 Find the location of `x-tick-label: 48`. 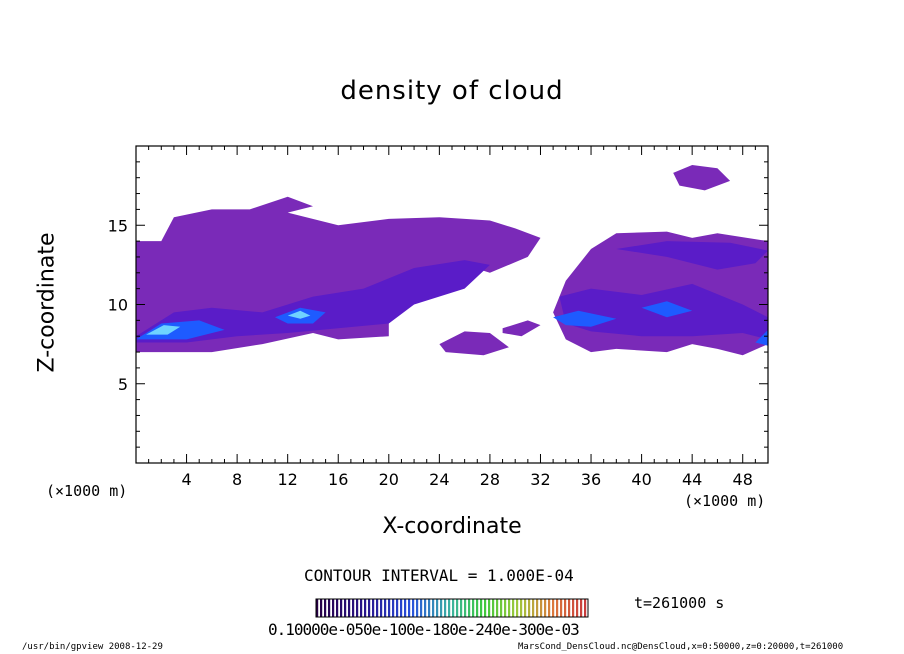

x-tick-label: 48 is located at coordinates (743, 479).